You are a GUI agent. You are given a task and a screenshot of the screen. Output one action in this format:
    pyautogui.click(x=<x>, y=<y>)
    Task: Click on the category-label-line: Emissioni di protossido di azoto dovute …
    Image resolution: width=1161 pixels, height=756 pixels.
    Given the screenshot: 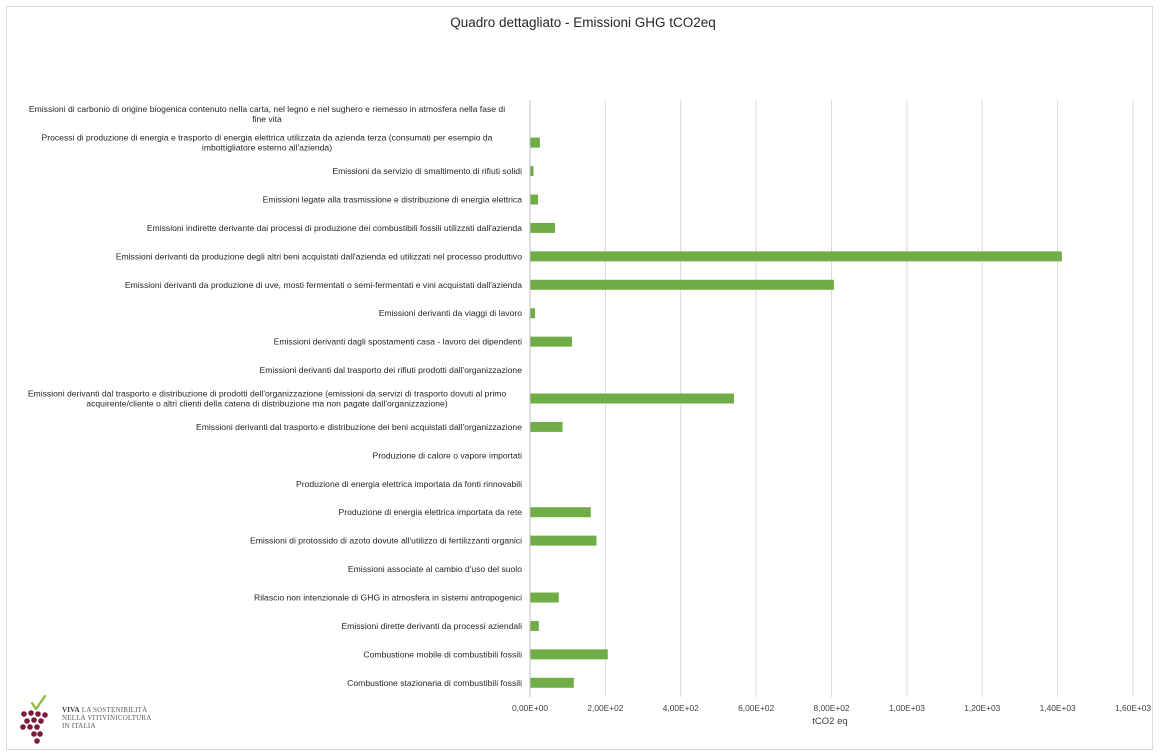 What is the action you would take?
    pyautogui.click(x=386, y=541)
    